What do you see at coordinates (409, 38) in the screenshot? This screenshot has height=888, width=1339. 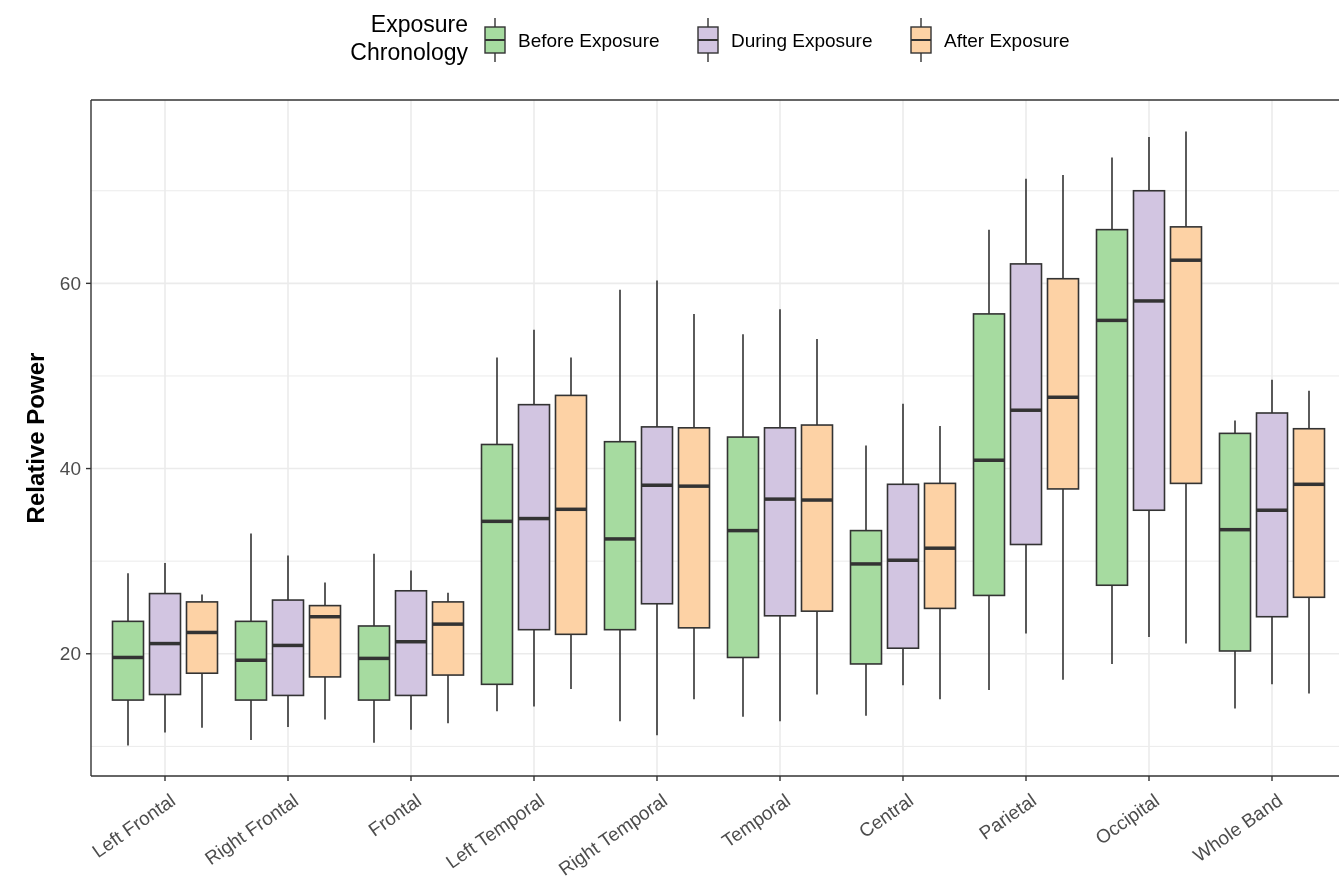 I see `legend-title: Exposure Chronology` at bounding box center [409, 38].